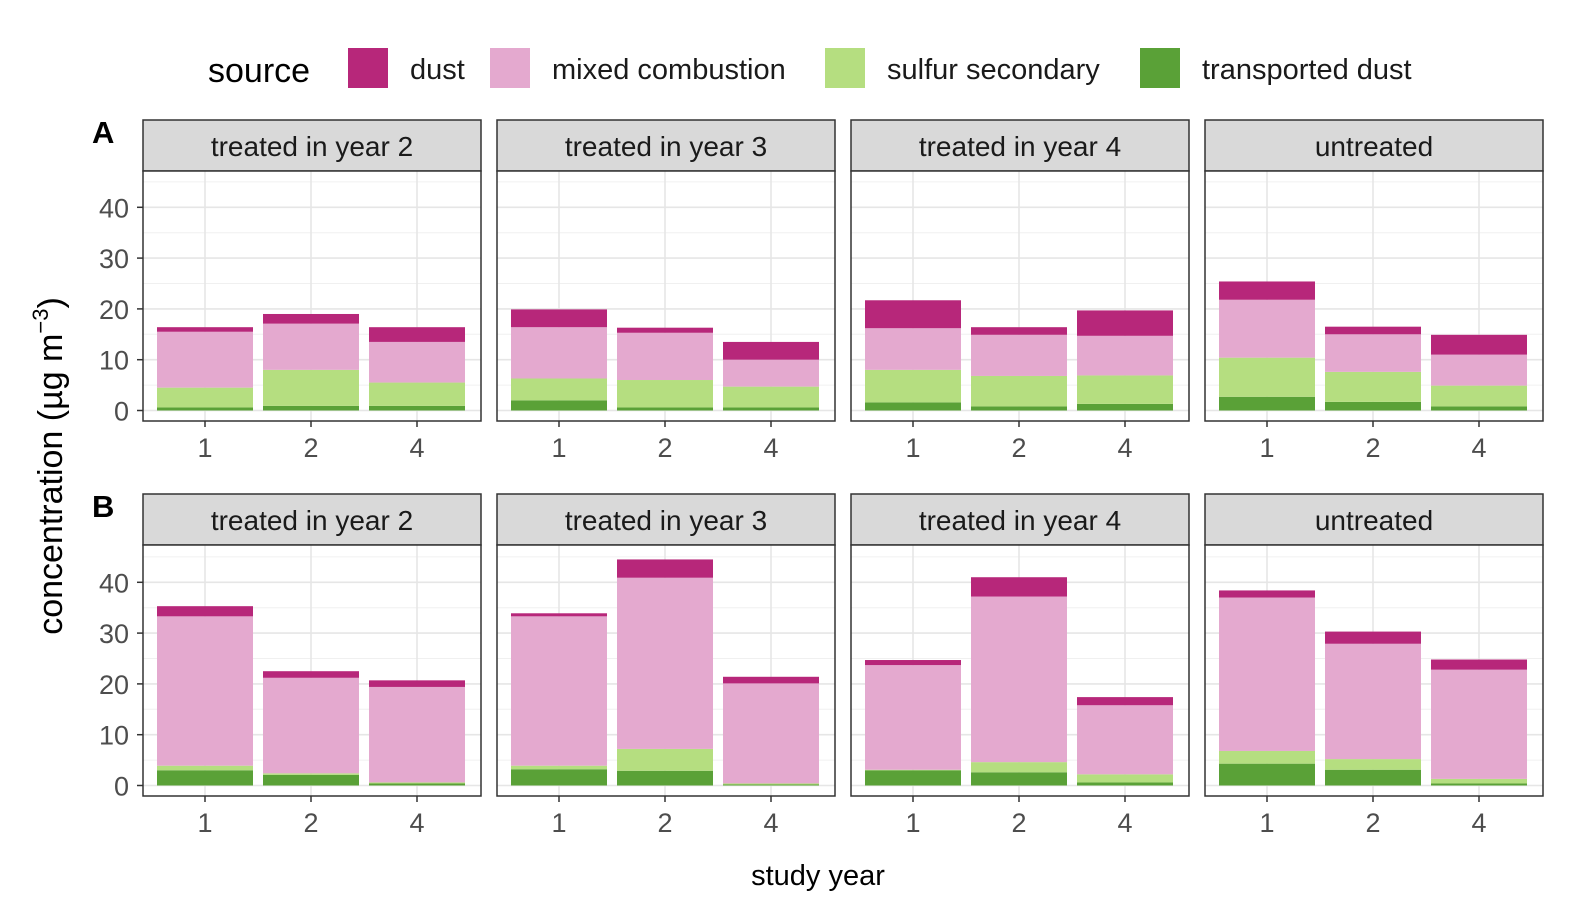  What do you see at coordinates (666, 291) in the screenshot?
I see `facet-panel-treated-in-year-3: treated in year 3 1 2 4` at bounding box center [666, 291].